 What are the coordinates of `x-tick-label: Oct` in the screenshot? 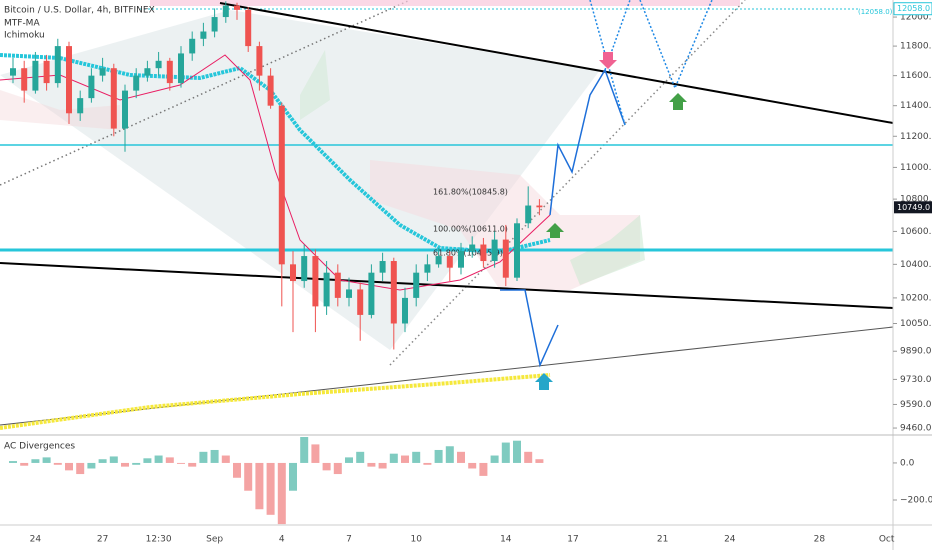 It's located at (887, 540).